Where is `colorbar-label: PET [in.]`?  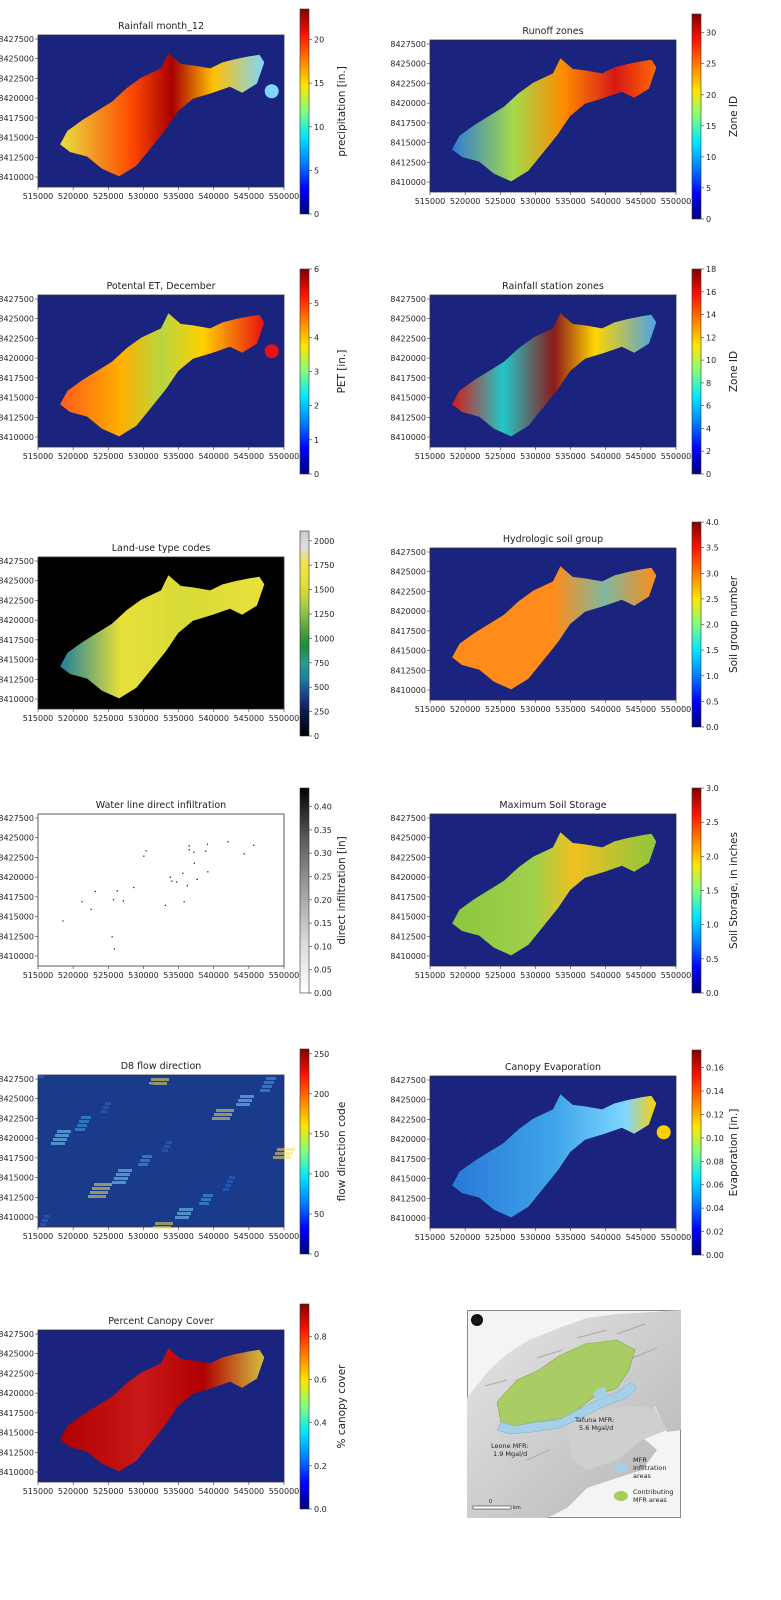 colorbar-label: PET [in.] is located at coordinates (342, 372).